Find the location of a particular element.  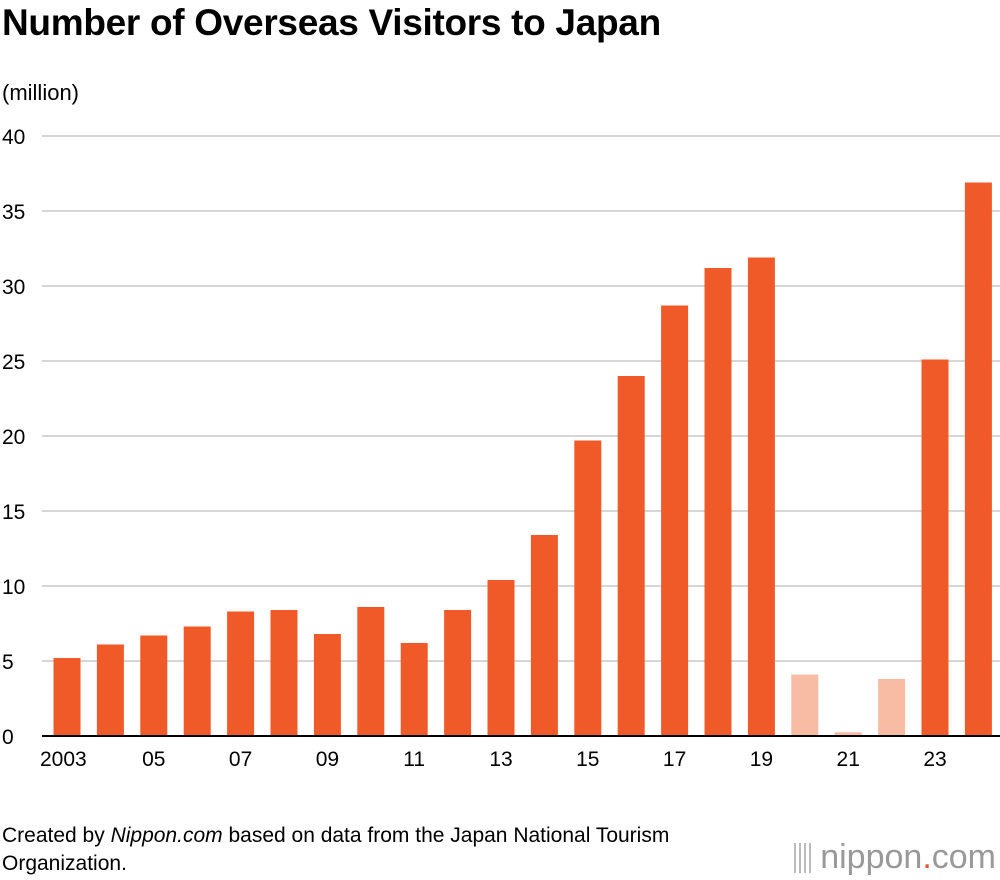

chart-title: Number of Overseas Visitors to Japan is located at coordinates (331, 22).